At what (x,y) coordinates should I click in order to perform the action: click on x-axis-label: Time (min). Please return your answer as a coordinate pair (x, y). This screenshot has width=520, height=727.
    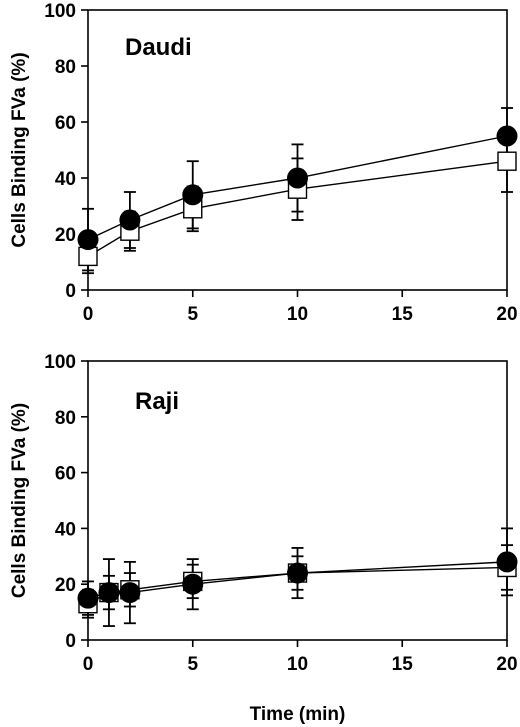
    Looking at the image, I should click on (298, 714).